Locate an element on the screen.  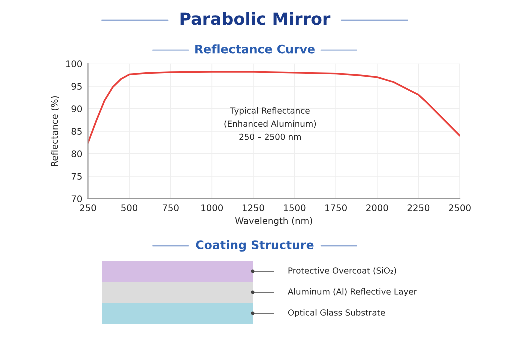
x-axis-title: Wavelength (nm) is located at coordinates (273, 221).